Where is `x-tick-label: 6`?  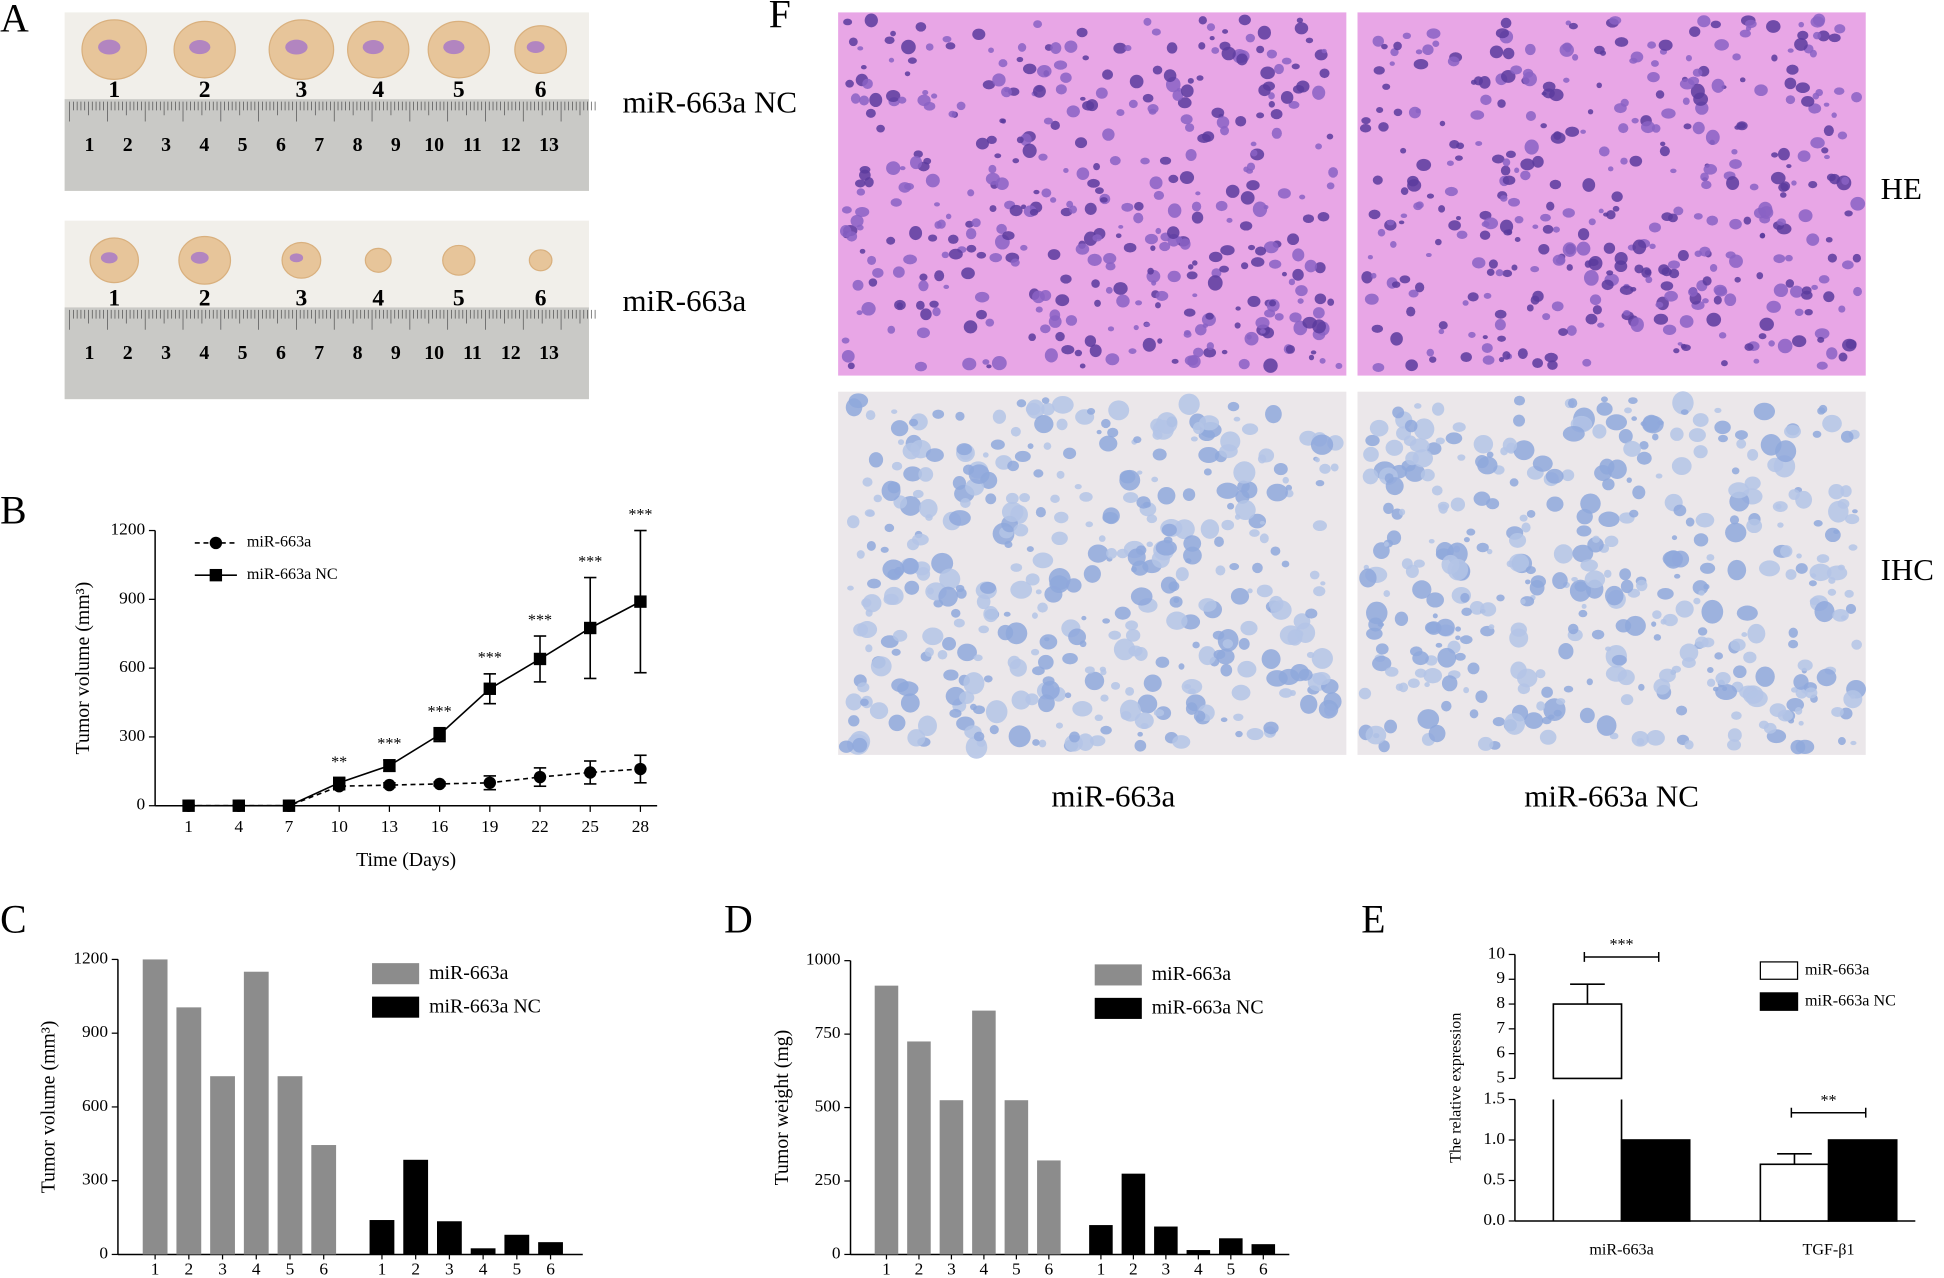 x-tick-label: 6 is located at coordinates (1263, 1269).